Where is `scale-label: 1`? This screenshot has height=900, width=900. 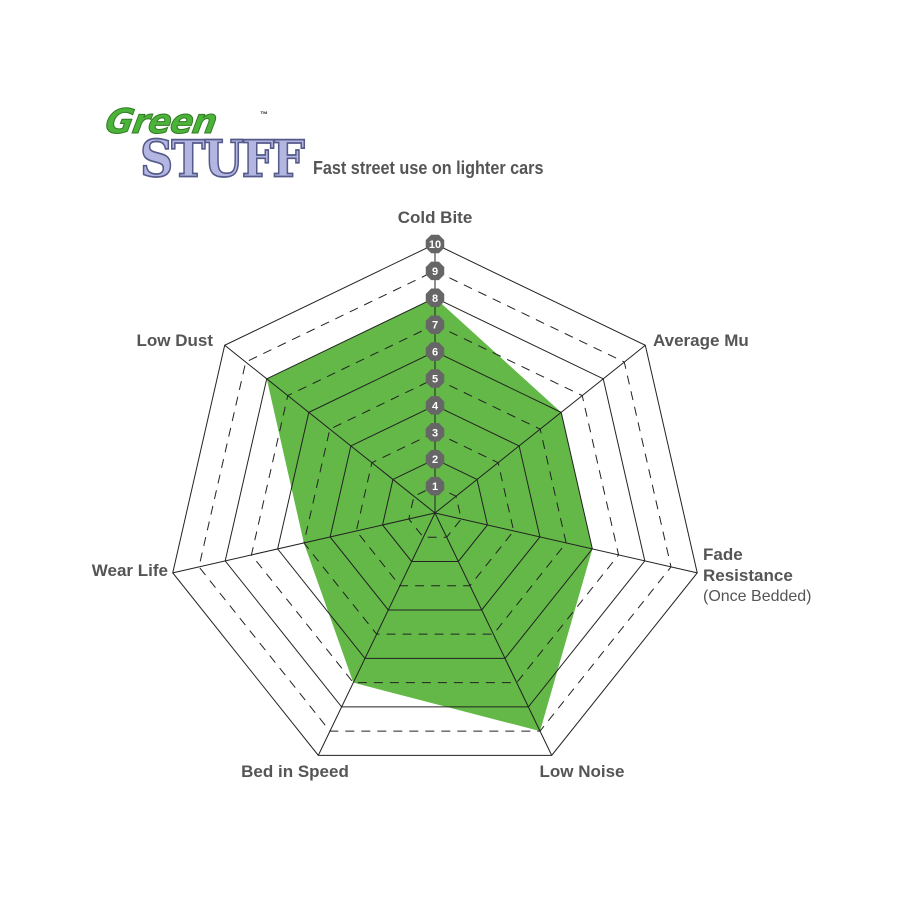 scale-label: 1 is located at coordinates (435, 487).